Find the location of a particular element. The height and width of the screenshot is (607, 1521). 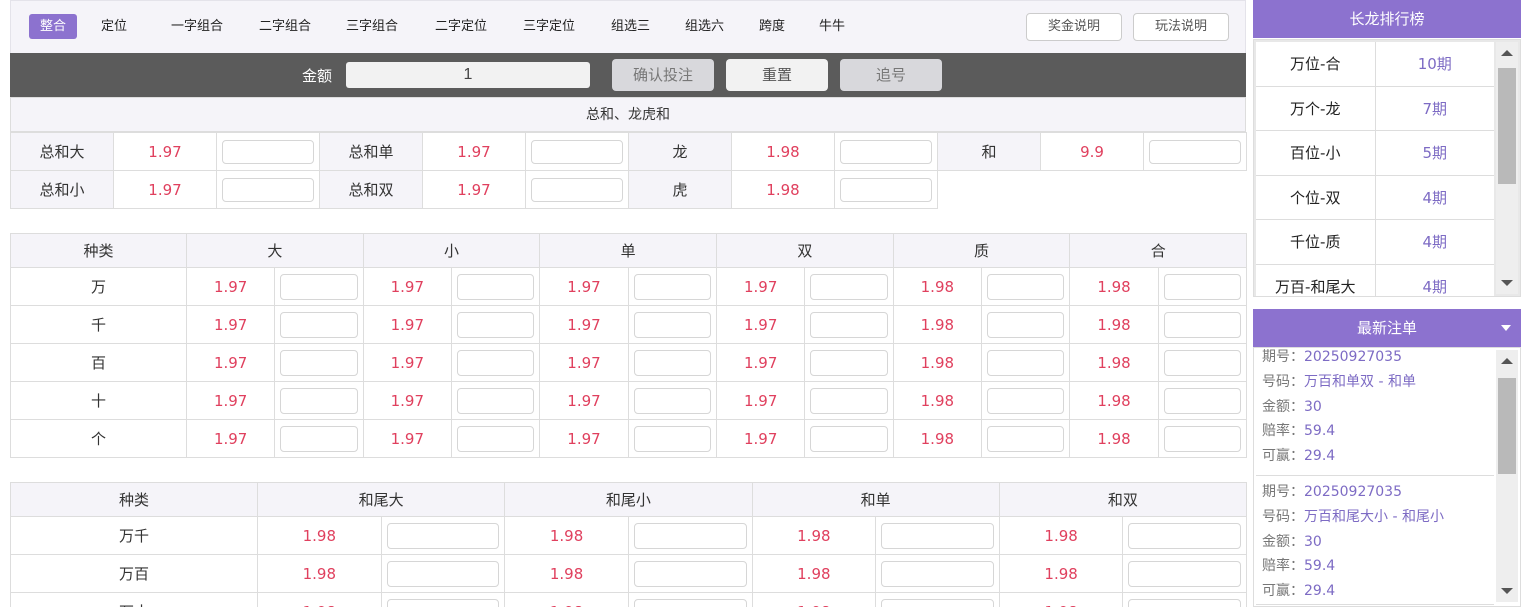

ranking-item: 个位-双 4期 is located at coordinates (1375, 197).